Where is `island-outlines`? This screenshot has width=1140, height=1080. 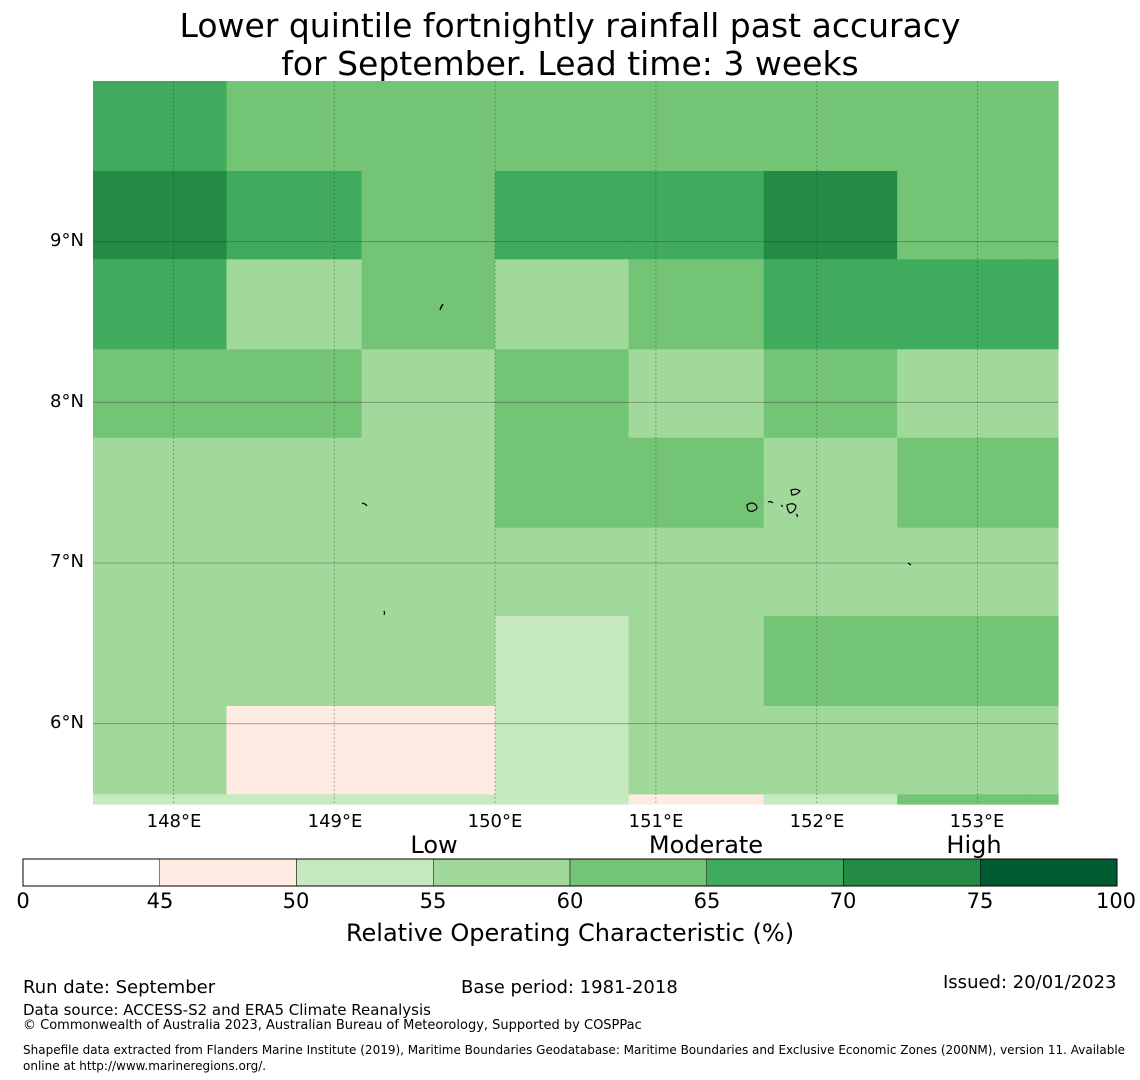 island-outlines is located at coordinates (636, 459).